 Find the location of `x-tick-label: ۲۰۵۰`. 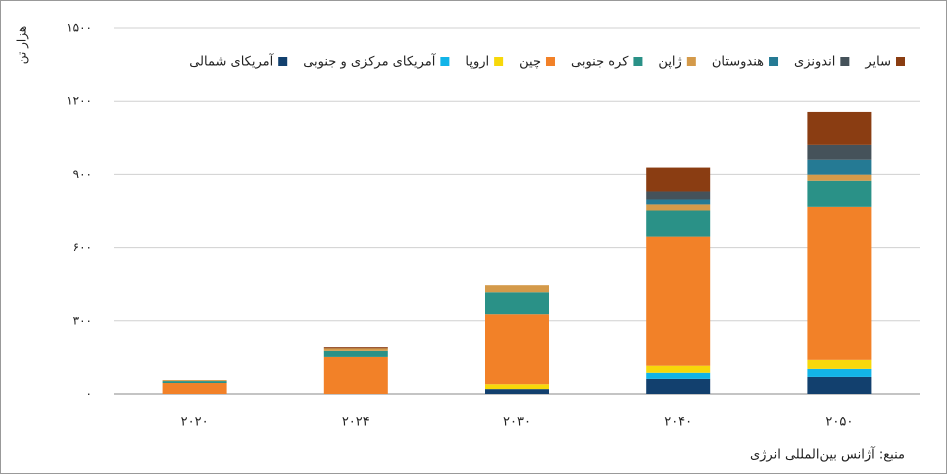

x-tick-label: ۲۰۵۰ is located at coordinates (839, 422).